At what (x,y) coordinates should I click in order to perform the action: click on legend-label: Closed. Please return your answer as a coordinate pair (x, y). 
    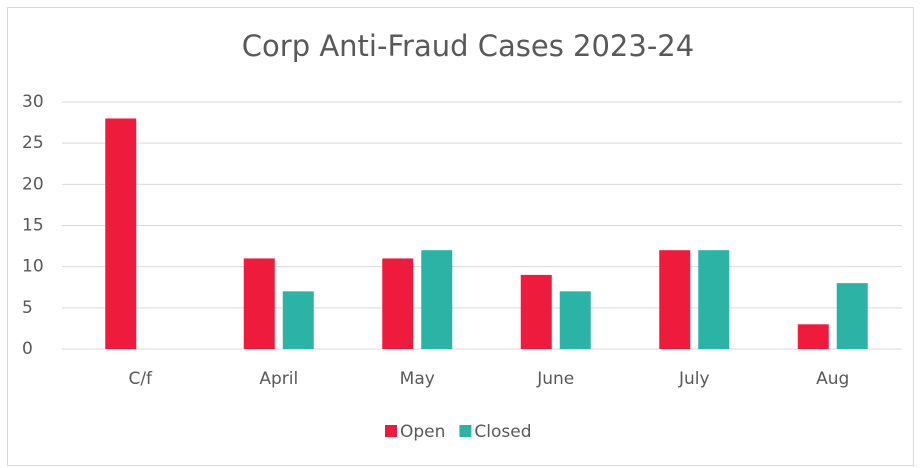
    Looking at the image, I should click on (502, 432).